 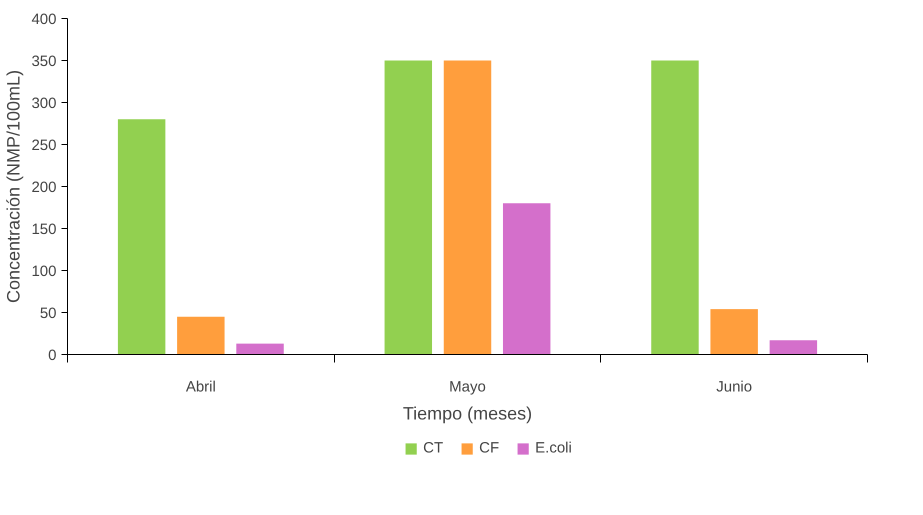 What do you see at coordinates (44, 103) in the screenshot?
I see `y-tick-label: 300` at bounding box center [44, 103].